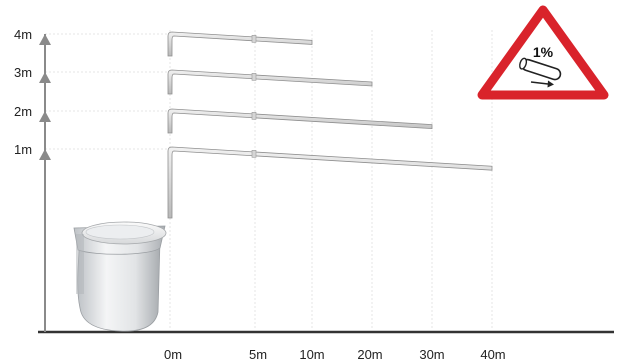 The width and height of the screenshot is (620, 363). Describe the element at coordinates (45, 183) in the screenshot. I see `height-axis` at that location.